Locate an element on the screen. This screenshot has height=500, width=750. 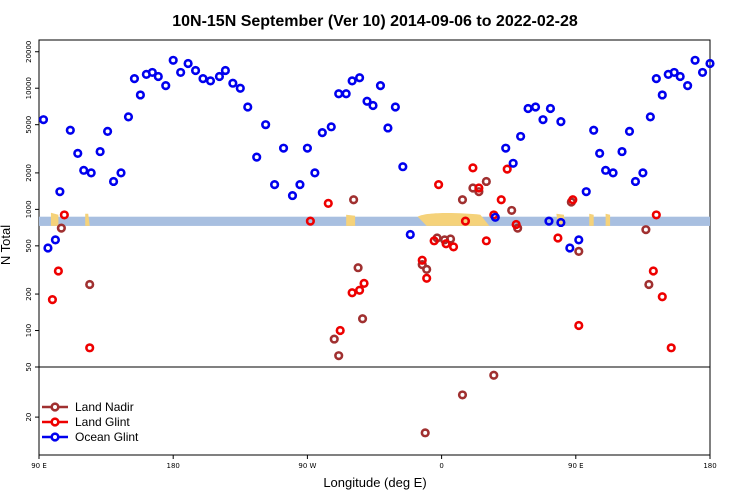
y-tick-label: 20000 is located at coordinates (29, 52).